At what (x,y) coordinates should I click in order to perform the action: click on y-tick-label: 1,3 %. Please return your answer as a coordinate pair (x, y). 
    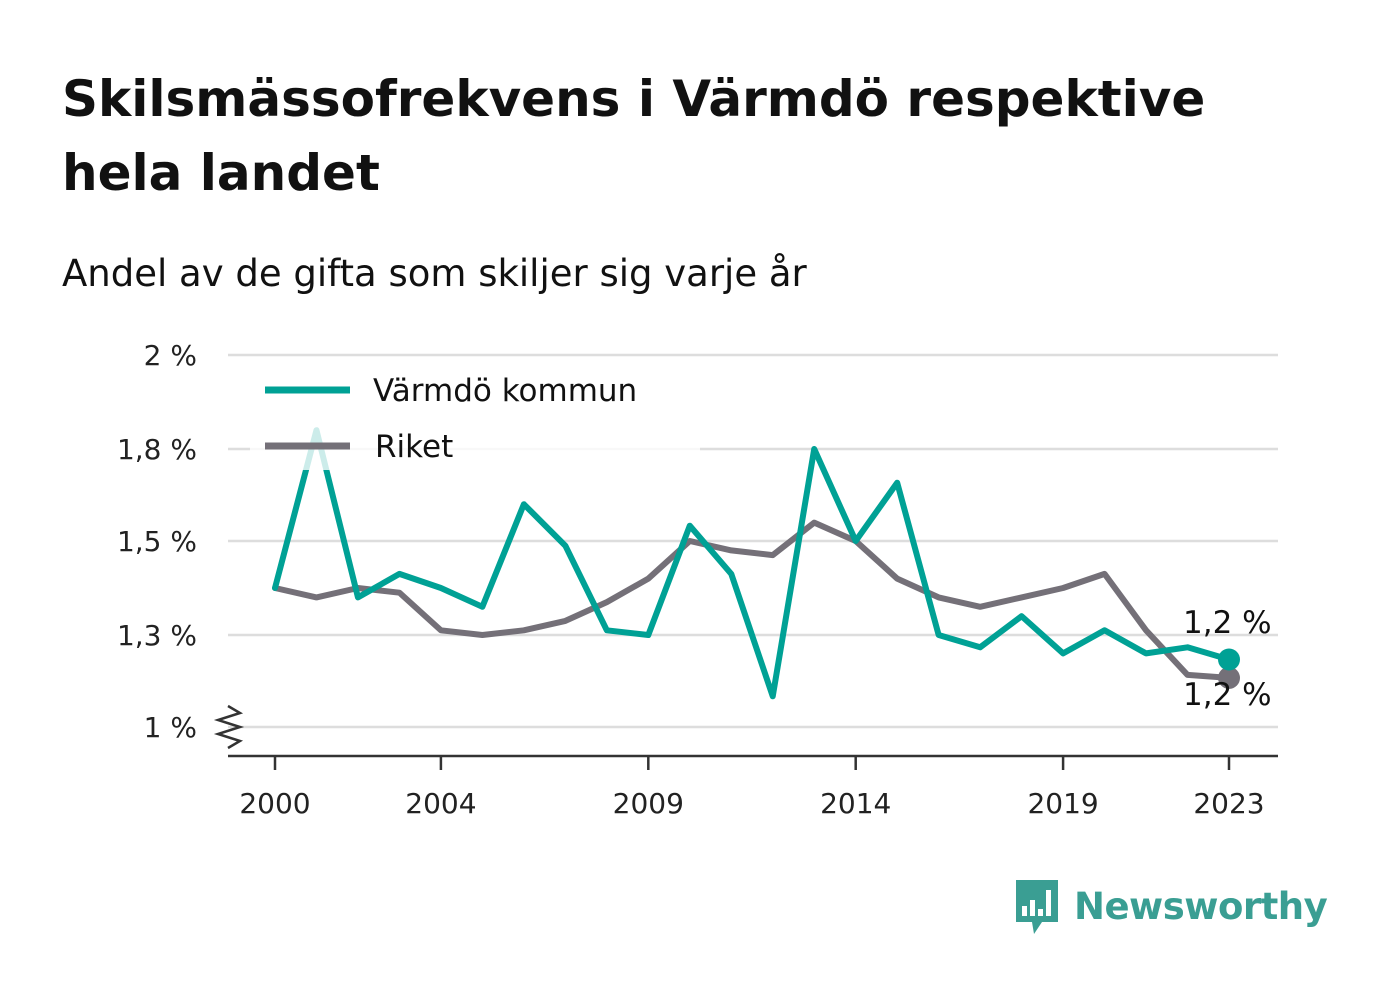
    Looking at the image, I should click on (157, 635).